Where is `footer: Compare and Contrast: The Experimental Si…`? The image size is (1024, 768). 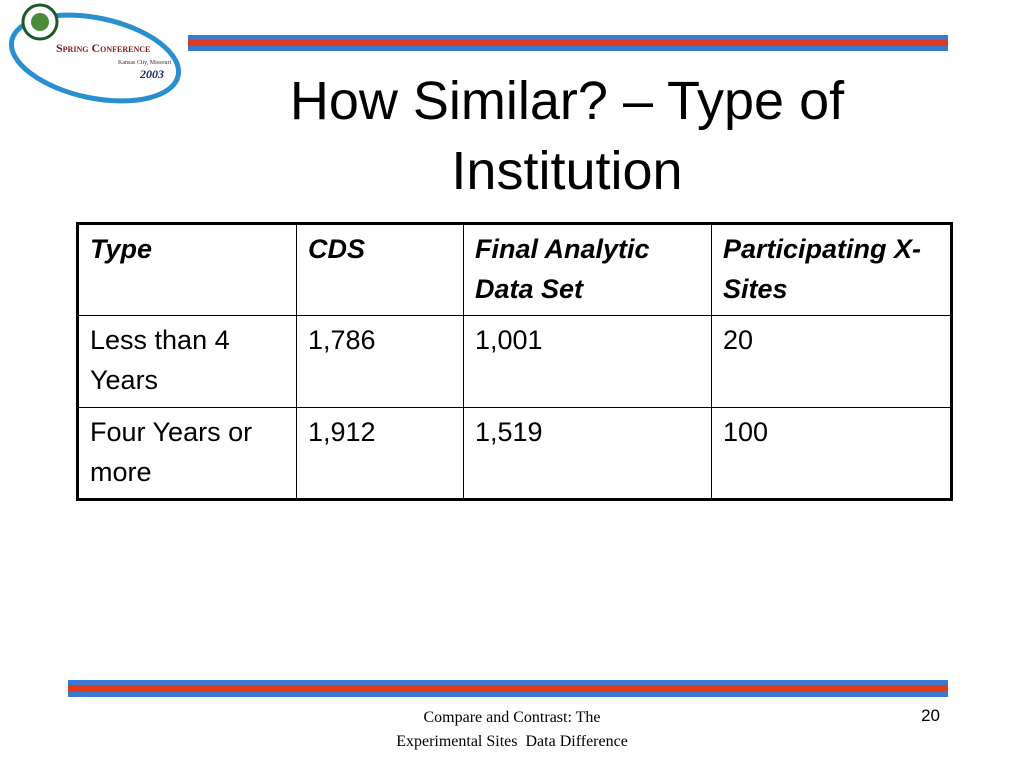 footer: Compare and Contrast: The Experimental Si… is located at coordinates (512, 730).